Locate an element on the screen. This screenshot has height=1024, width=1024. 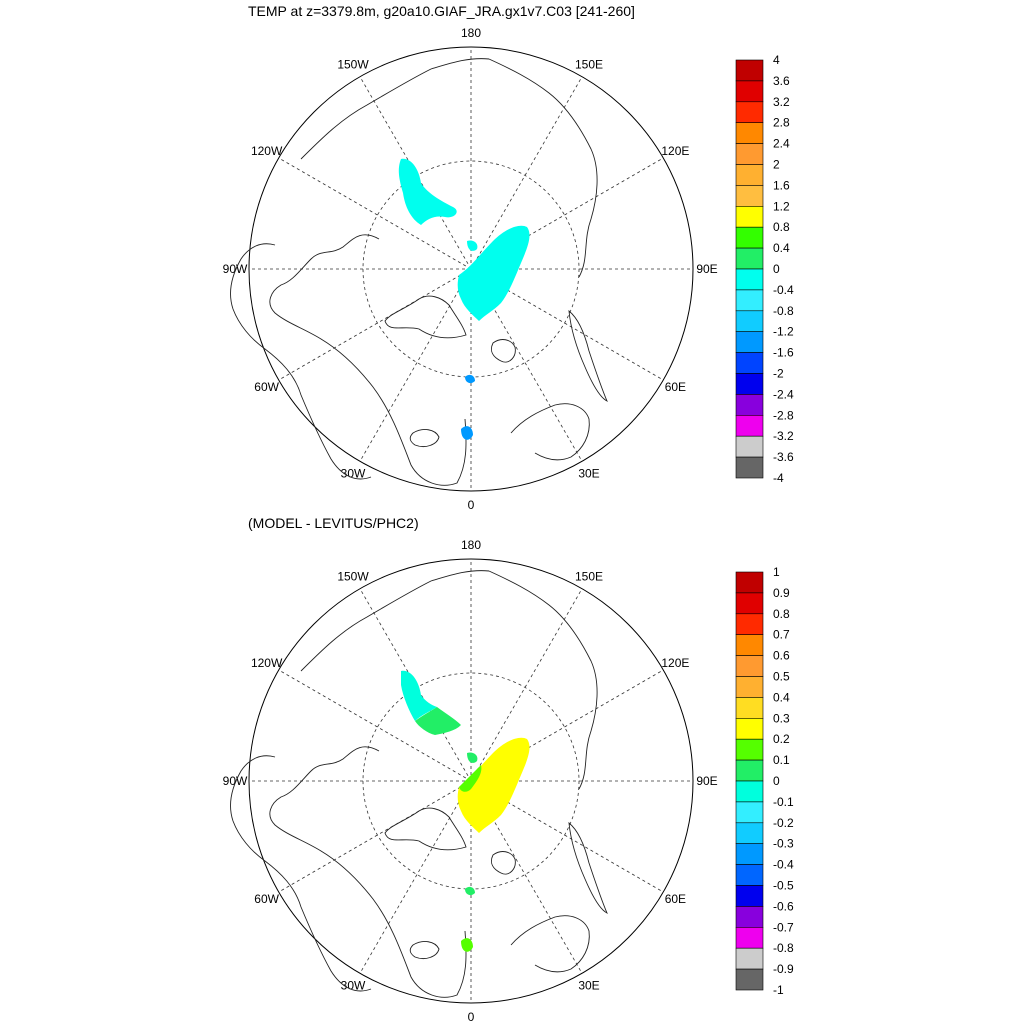
longitude-label: 60E is located at coordinates (675, 387).